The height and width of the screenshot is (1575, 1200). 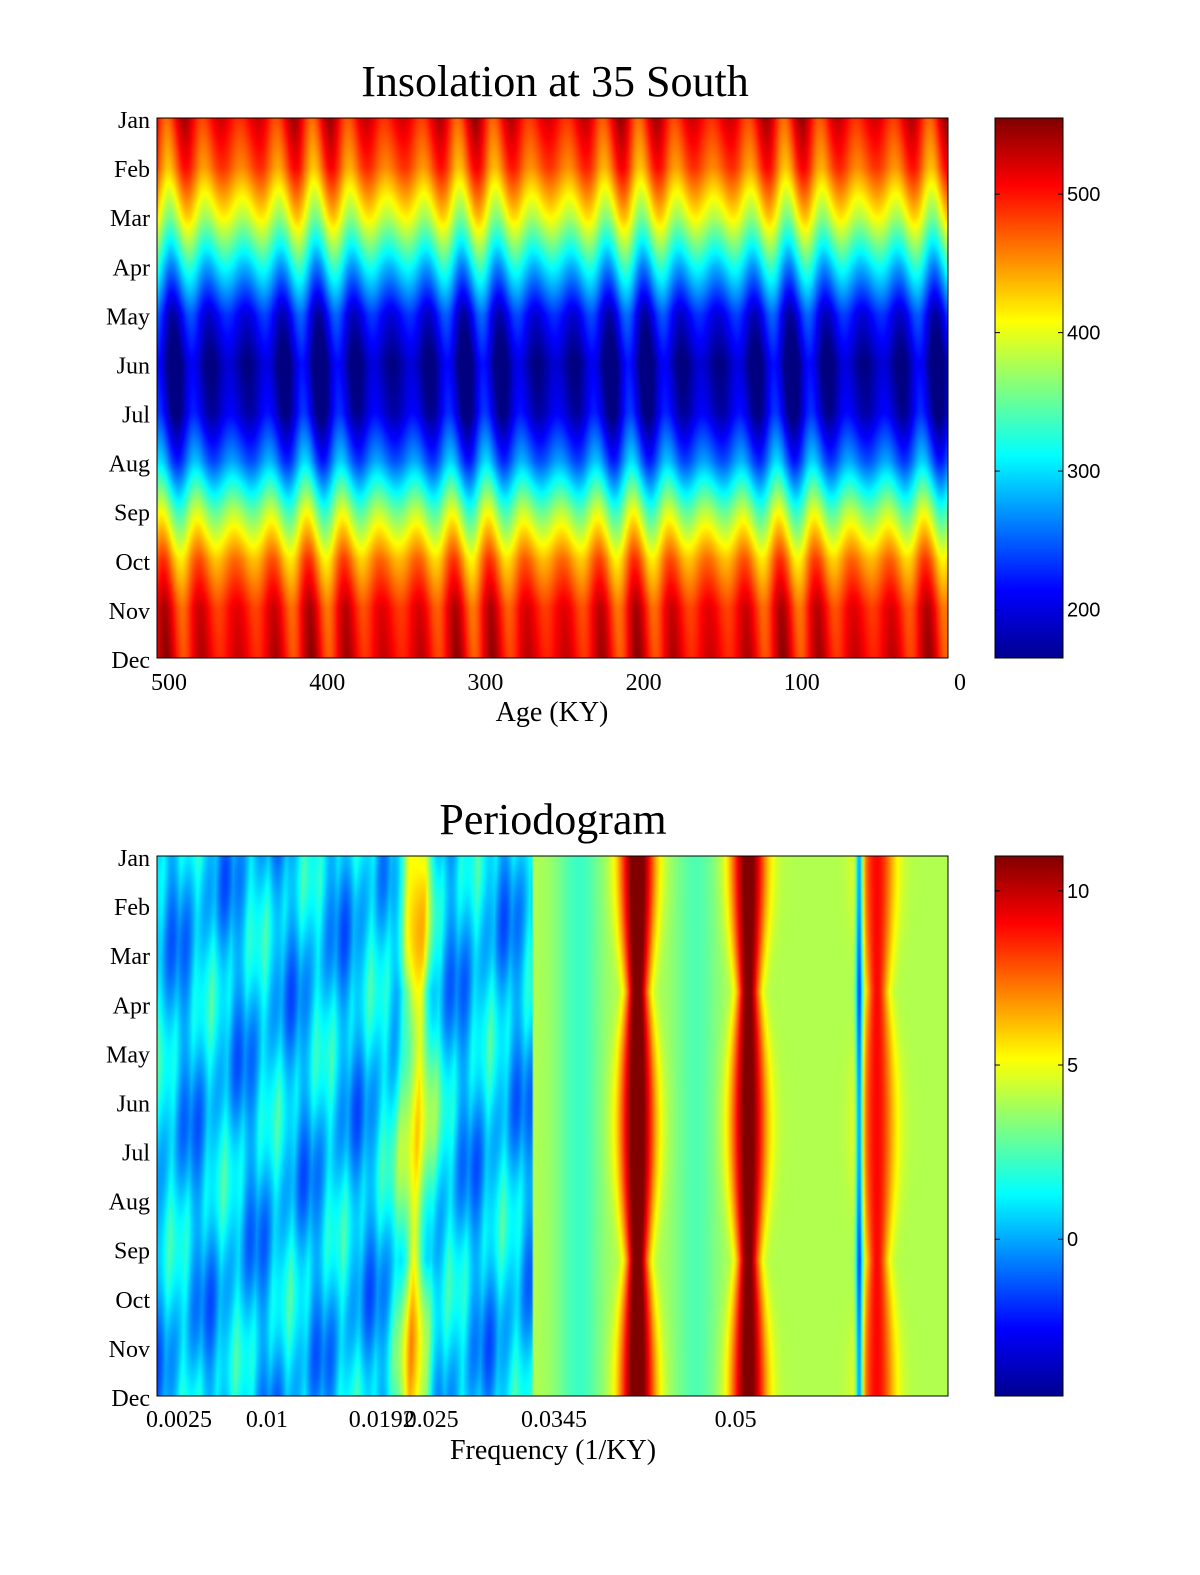 I want to click on periodogram-colorbar, so click(x=1029, y=1126).